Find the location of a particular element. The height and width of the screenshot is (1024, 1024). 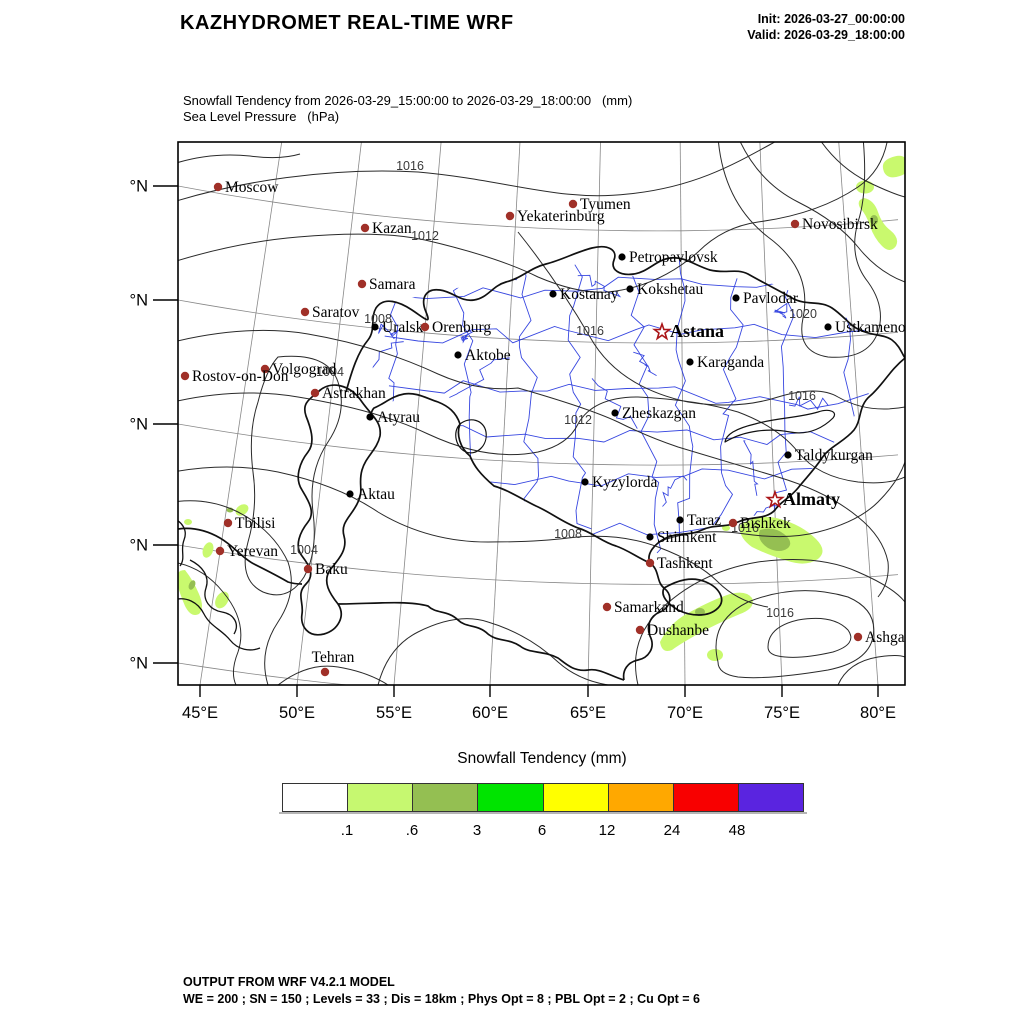

city-marker-yerevan is located at coordinates (220, 551).